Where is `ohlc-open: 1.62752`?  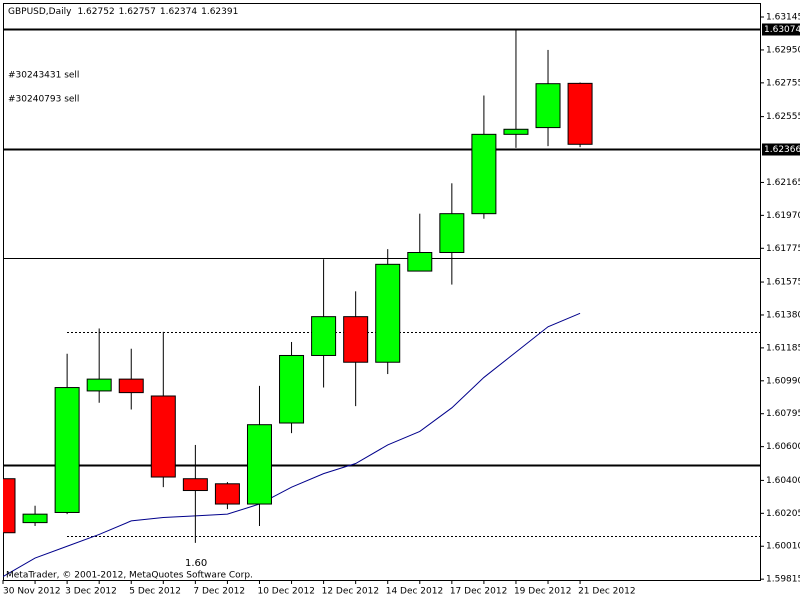
ohlc-open: 1.62752 is located at coordinates (95, 12).